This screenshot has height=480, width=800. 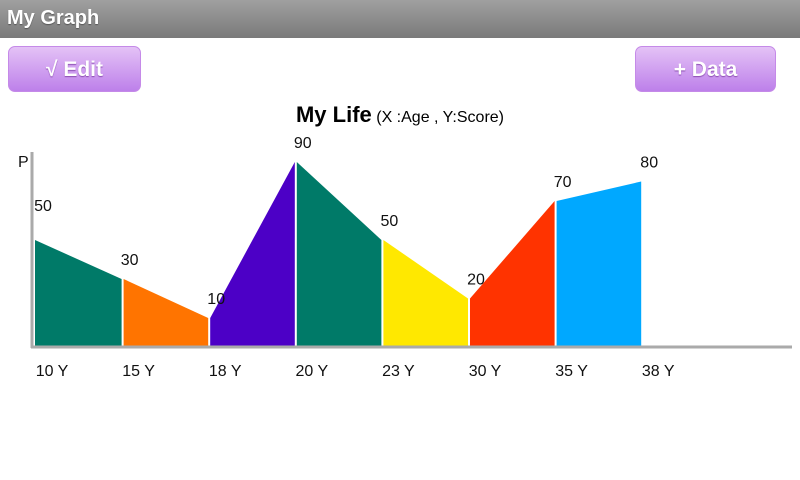 I want to click on chart-title-row: My Life (X :Age , Y:Score), so click(x=400, y=115).